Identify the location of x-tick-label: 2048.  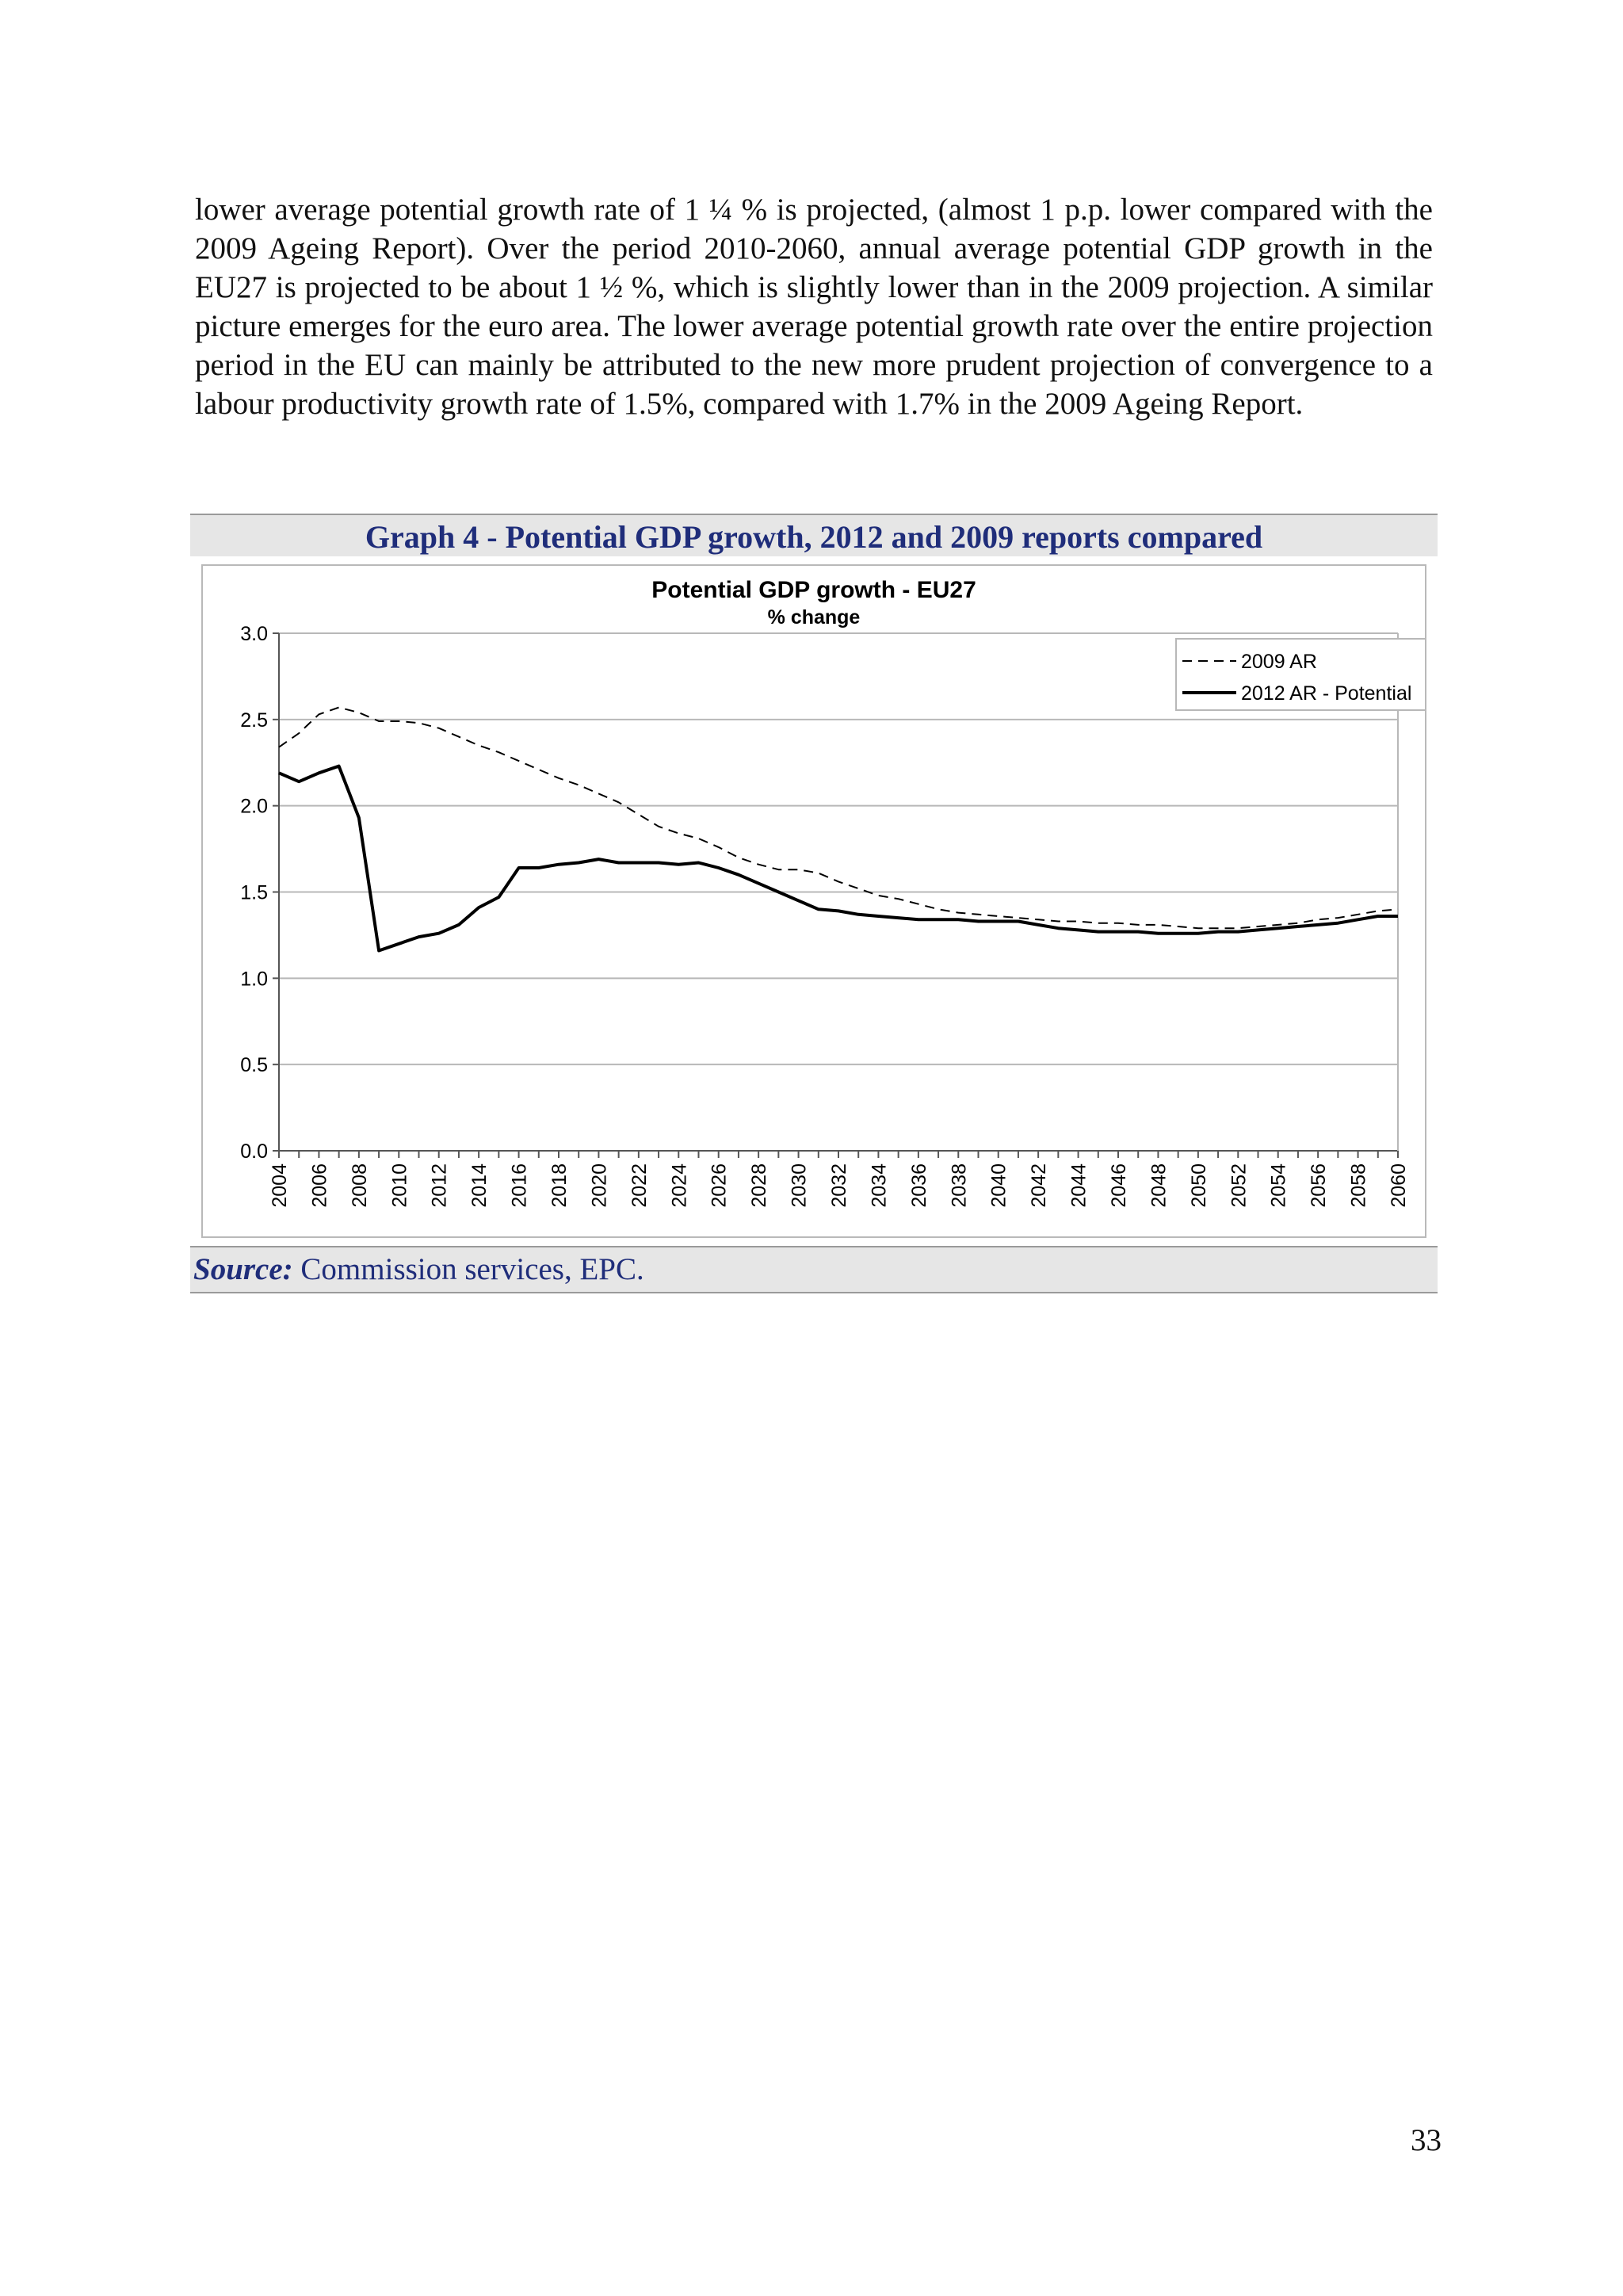
(1159, 1185).